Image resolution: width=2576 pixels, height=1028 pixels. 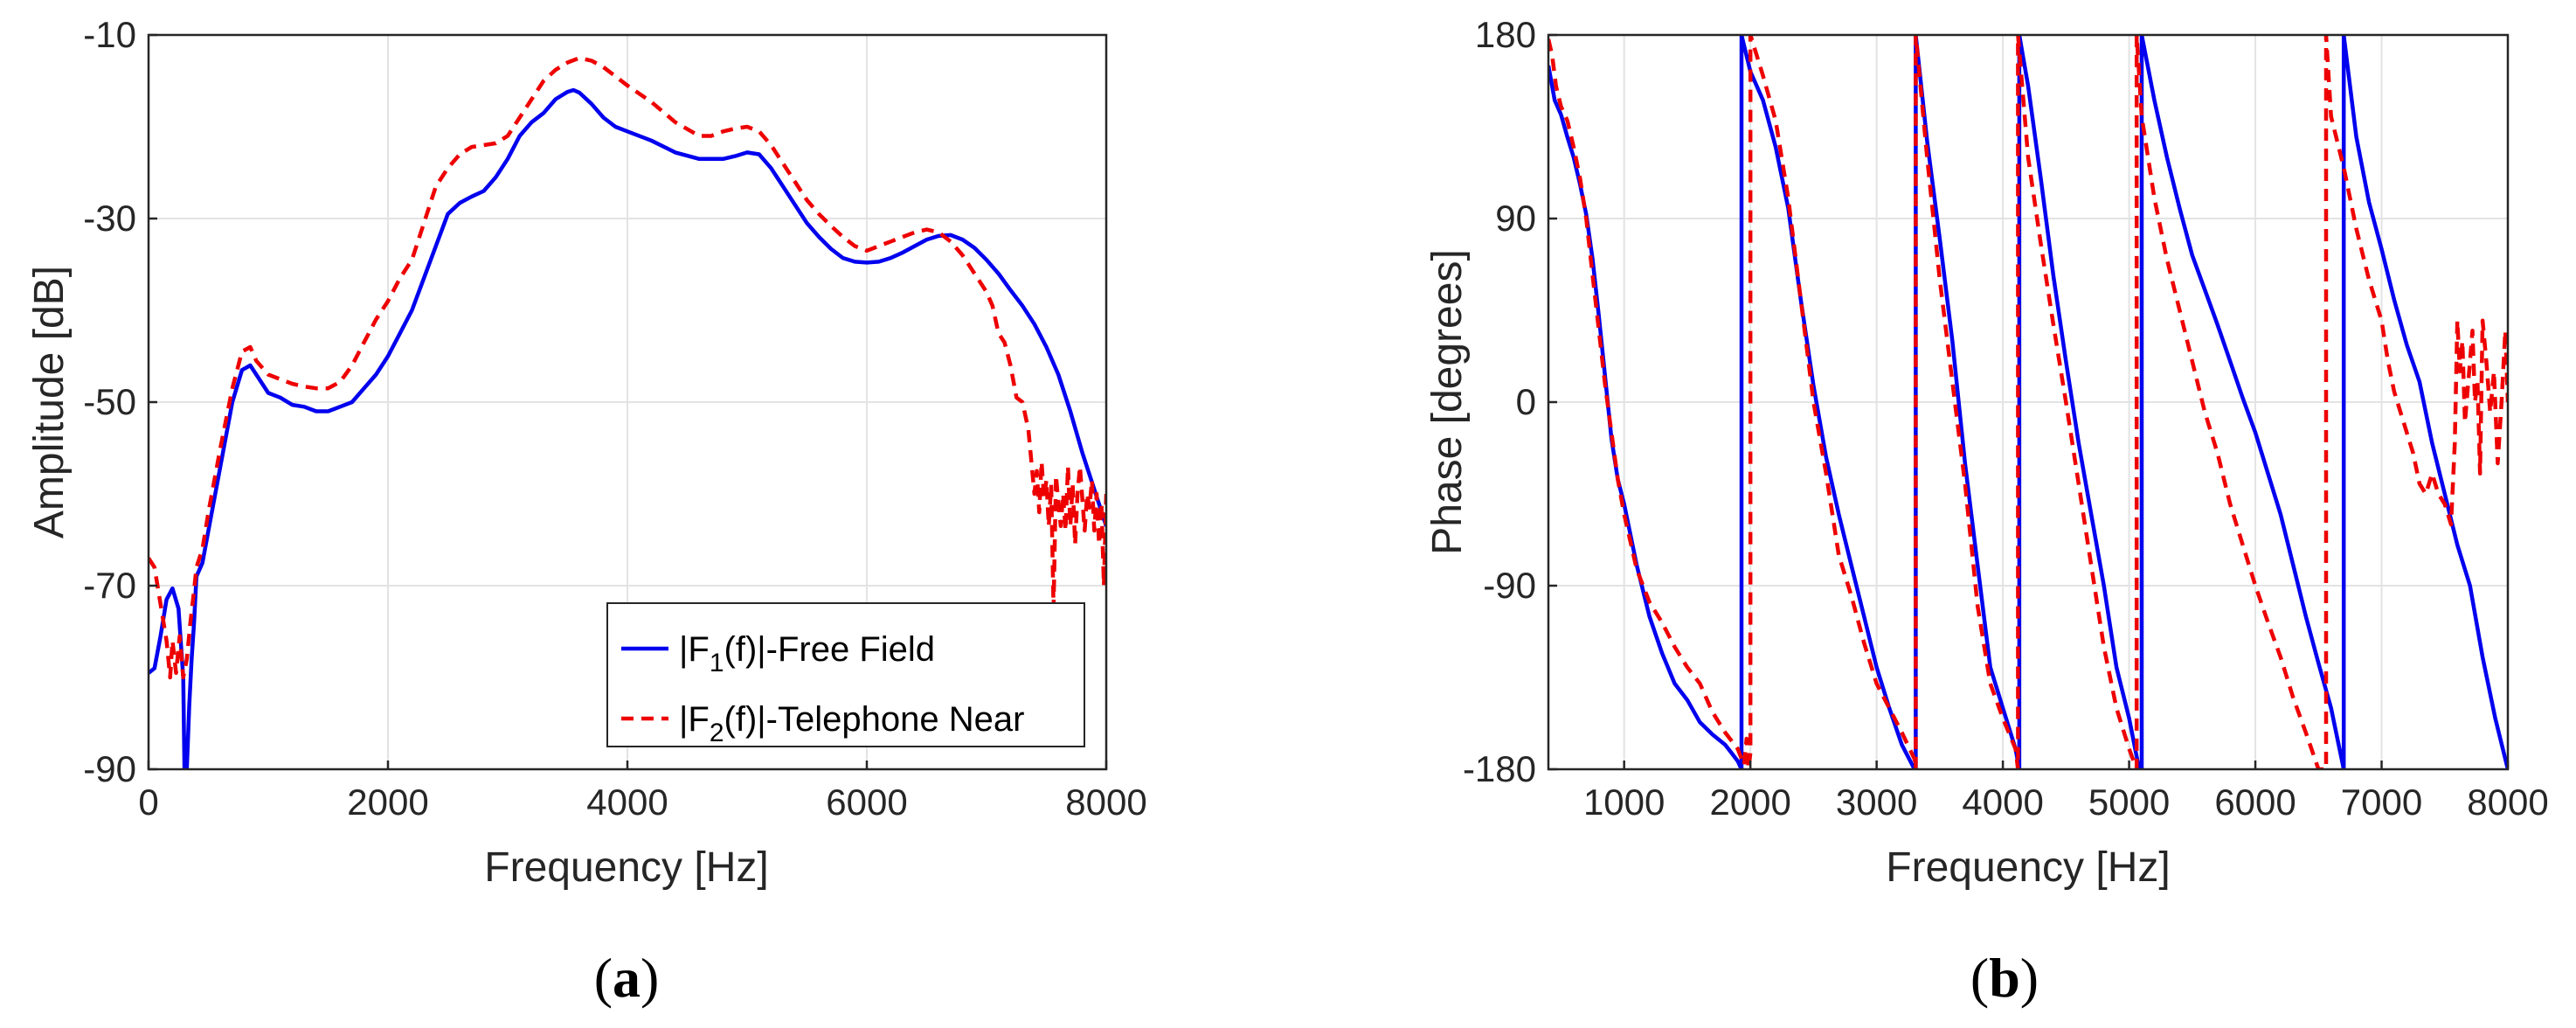 I want to click on legend-a: |F1(f)|-Free Field |F2(f)|-Telephone Near, so click(x=845, y=674).